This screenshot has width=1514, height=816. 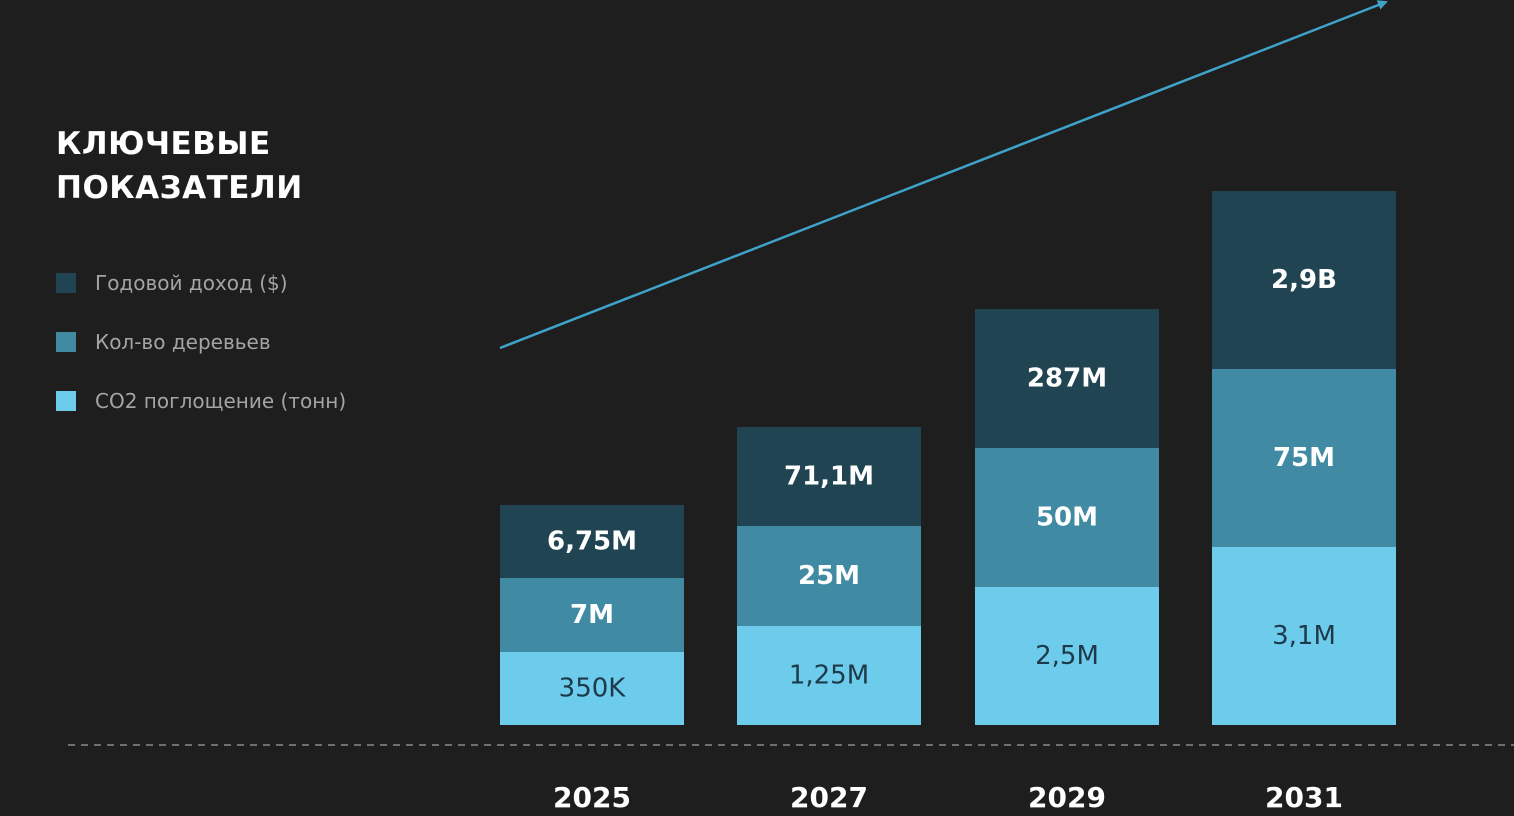 I want to click on x-tick-label-2025: 2025, so click(x=592, y=797).